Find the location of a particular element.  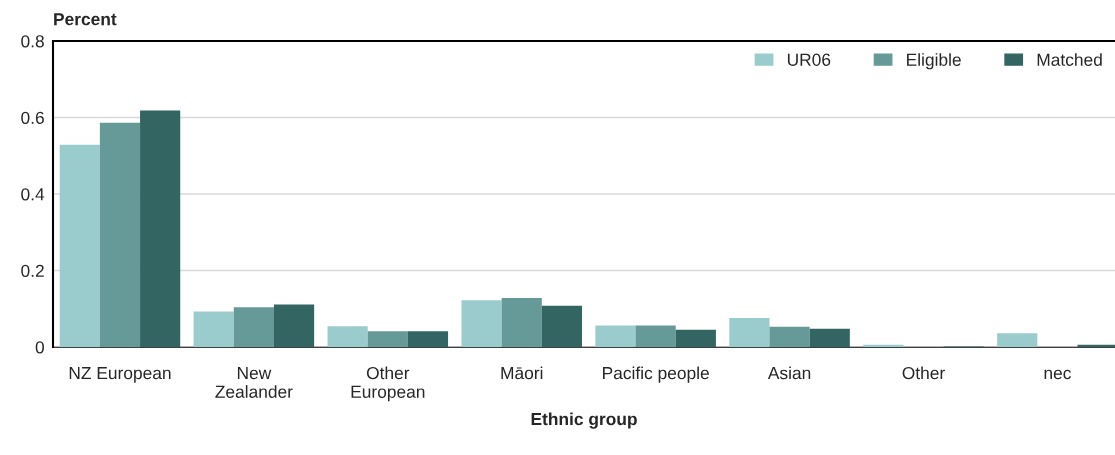

x-tick-label: Other European is located at coordinates (388, 384).